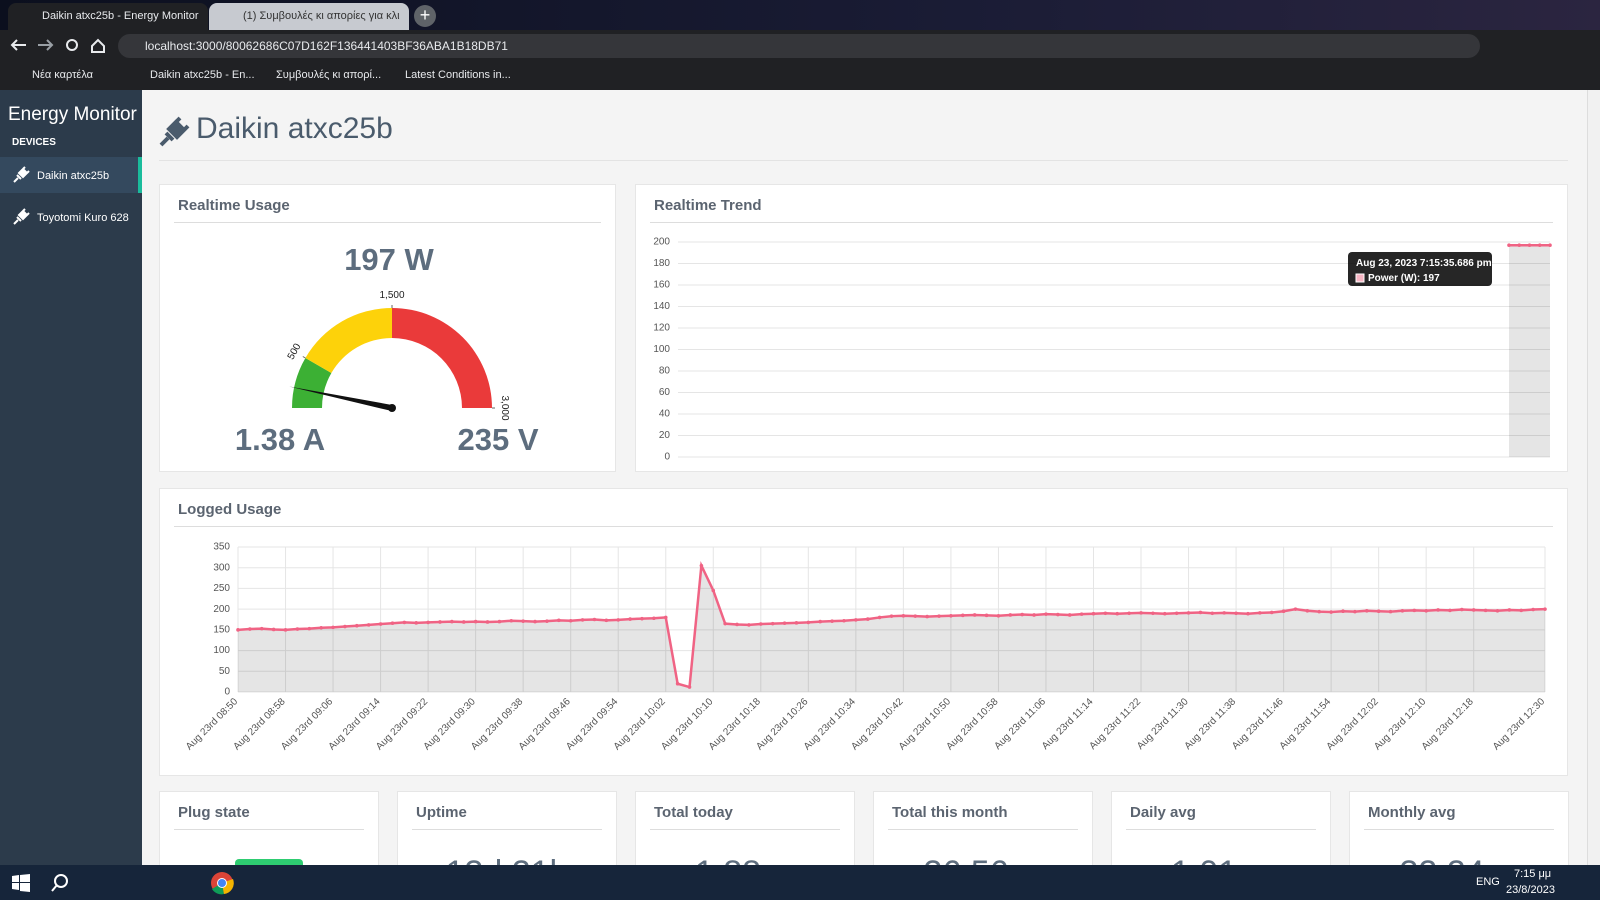  I want to click on tab: Daikin atxc25b - Energy Monitor, so click(108, 16).